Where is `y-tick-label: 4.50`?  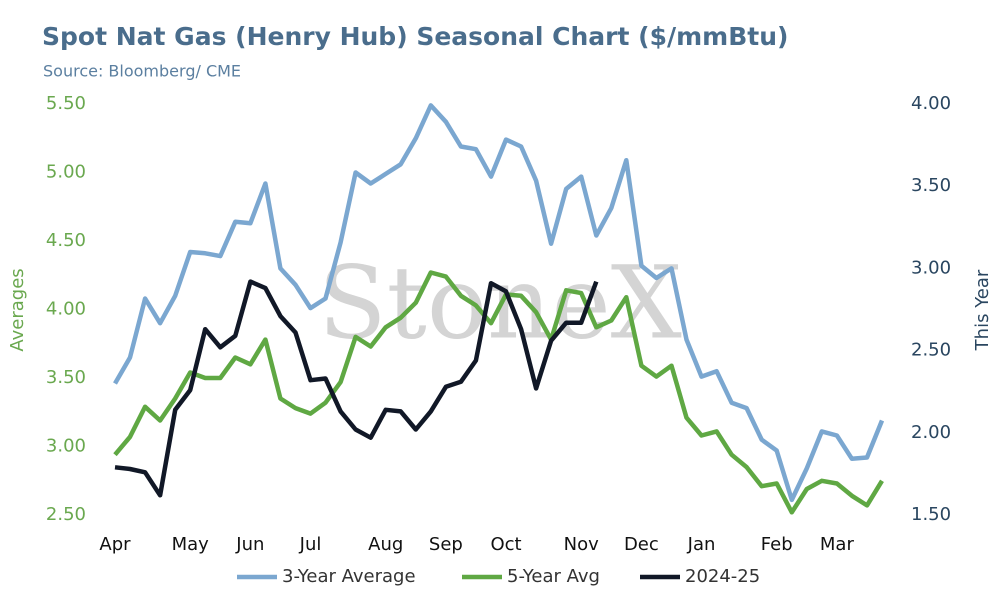
y-tick-label: 4.50 is located at coordinates (66, 240).